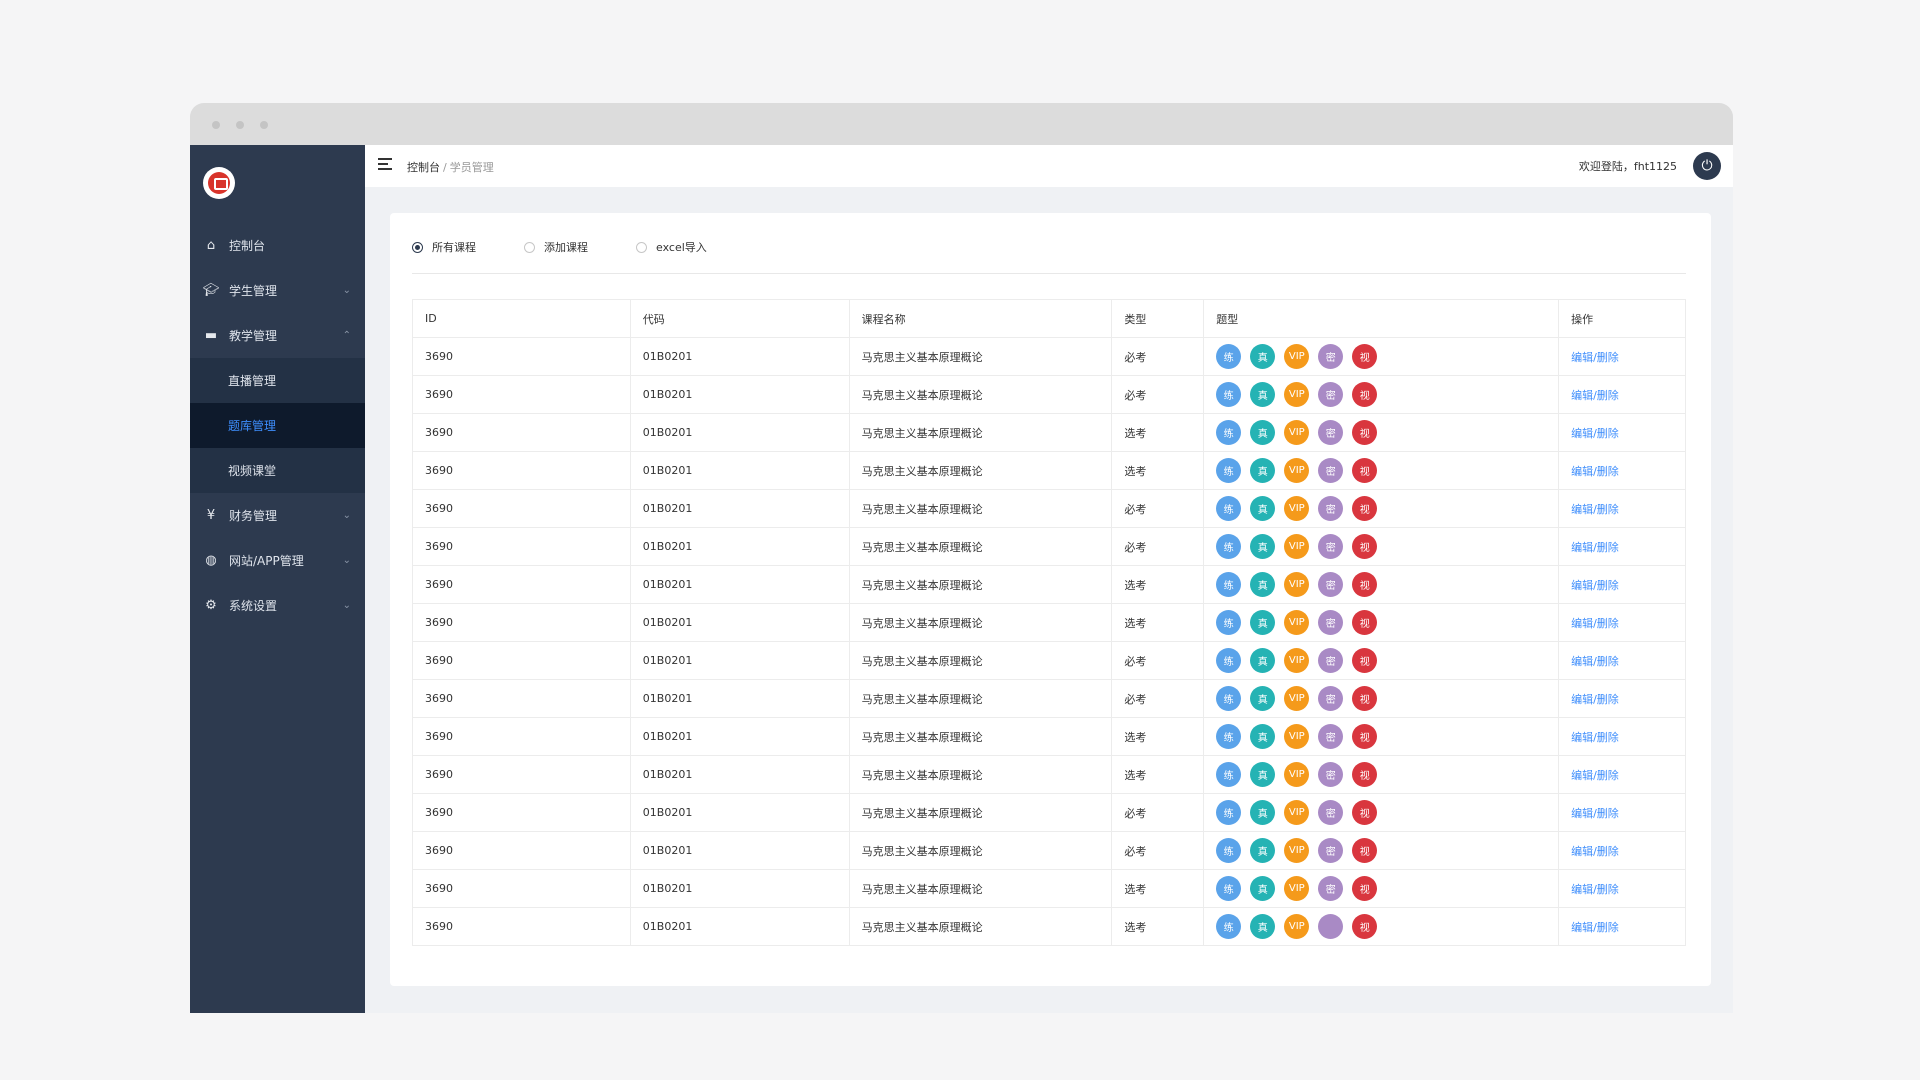 Image resolution: width=1920 pixels, height=1080 pixels. Describe the element at coordinates (277, 425) in the screenshot. I see `sidebar-subitem-question-bank: 题库管理` at that location.